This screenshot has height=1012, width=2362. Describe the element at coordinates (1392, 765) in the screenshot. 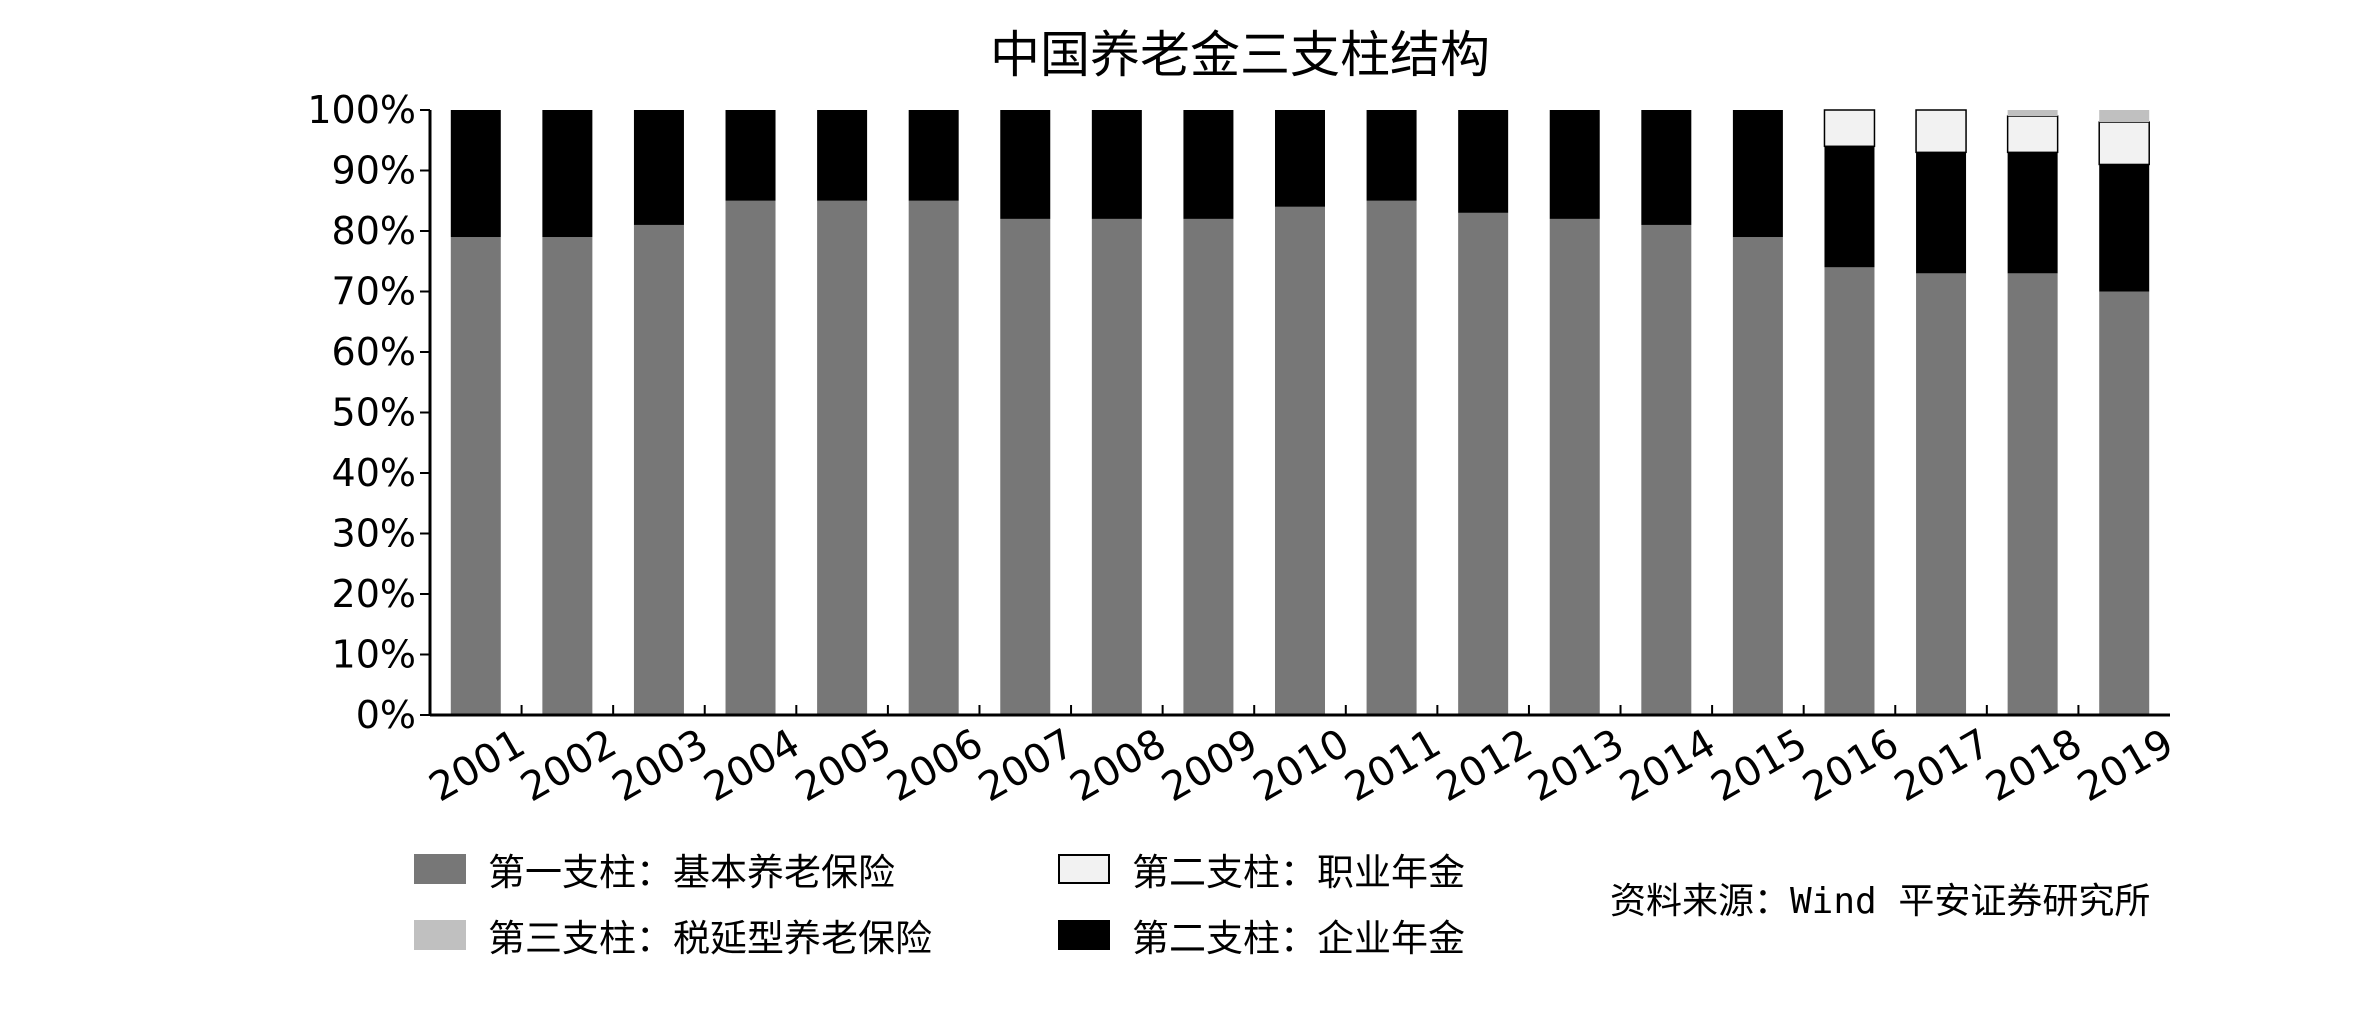

I see `x-tick-label: 2011` at that location.